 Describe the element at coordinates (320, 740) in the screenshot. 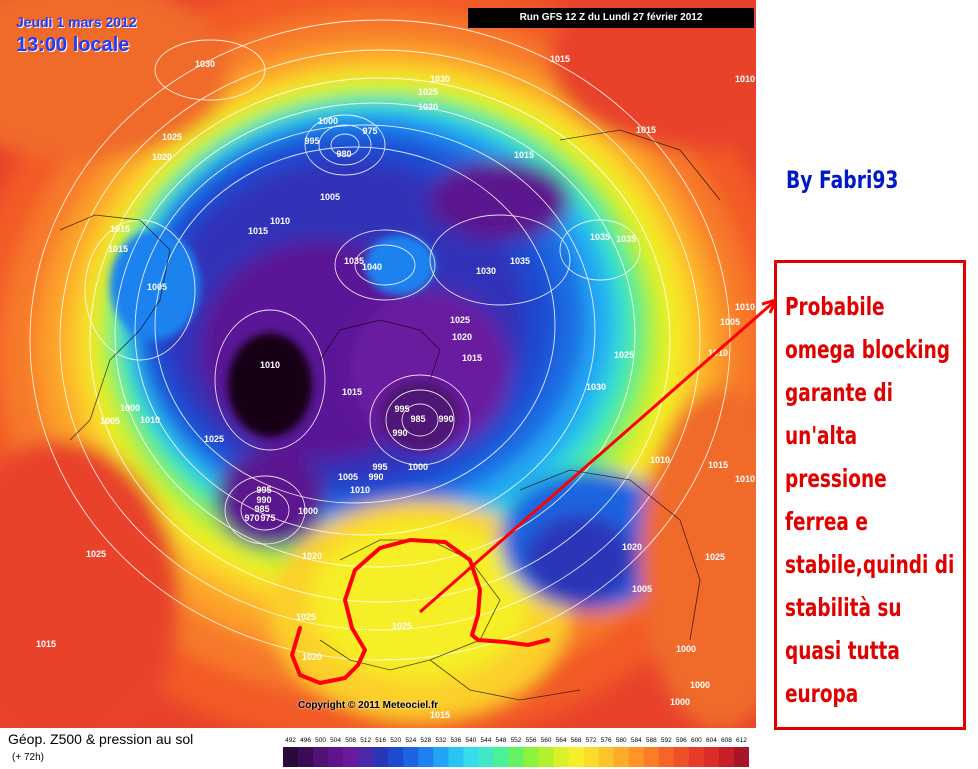

I see `colorbar-tick-label: 500` at that location.